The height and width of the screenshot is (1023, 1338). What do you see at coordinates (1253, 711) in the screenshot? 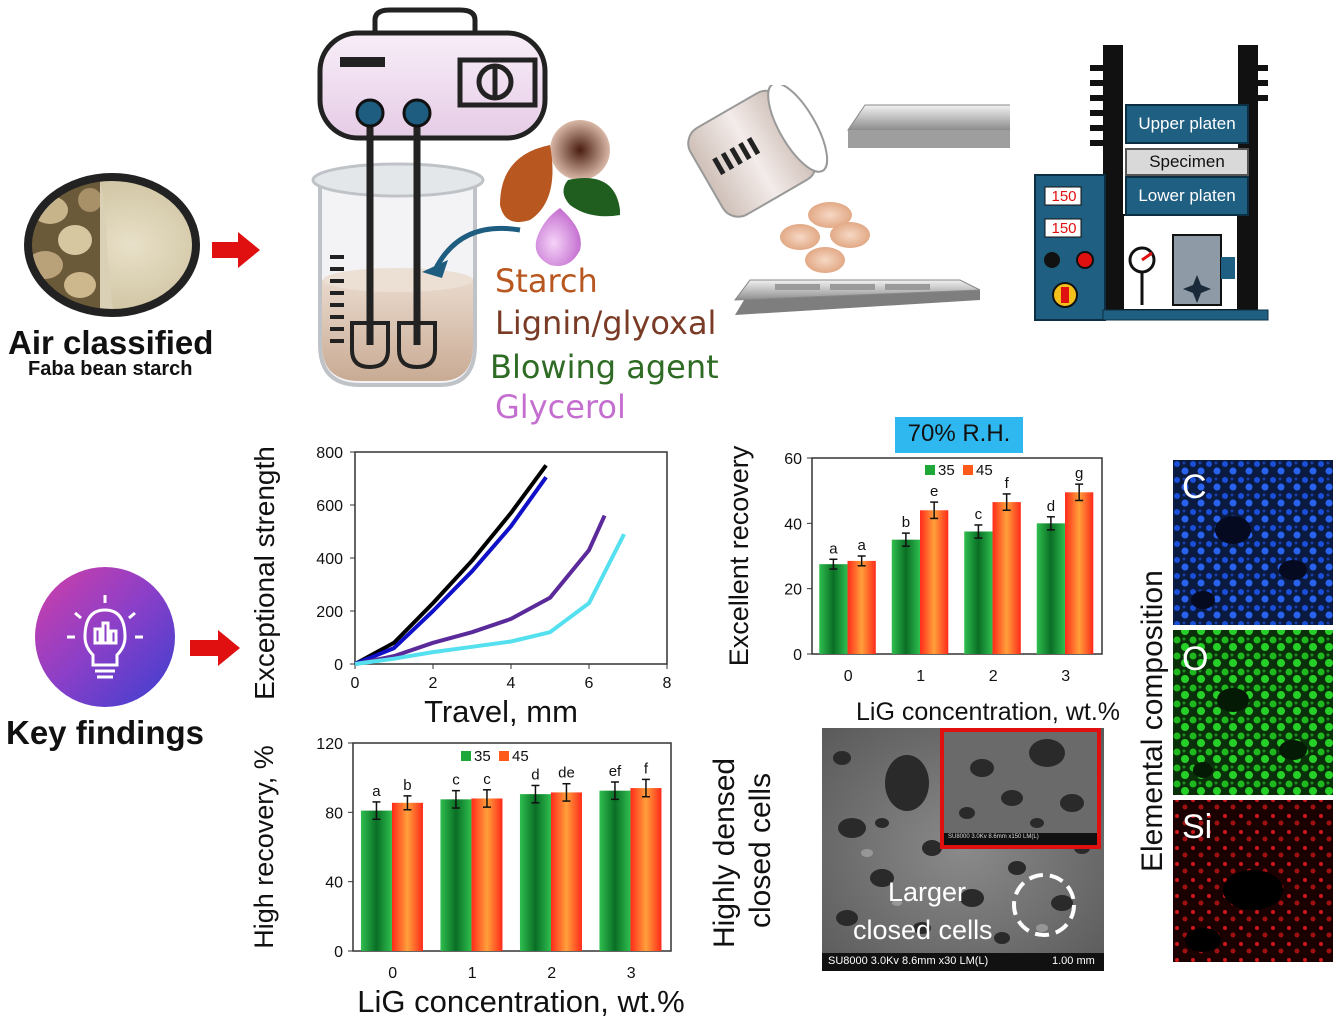
I see `eds-maps` at bounding box center [1253, 711].